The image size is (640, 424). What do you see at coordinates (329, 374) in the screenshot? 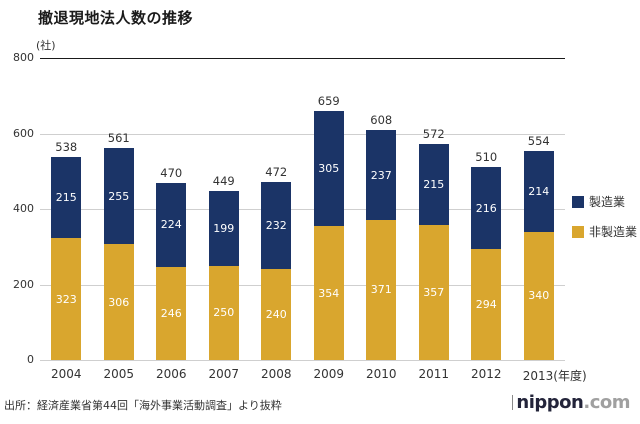
I see `x-tick-label: 2009` at bounding box center [329, 374].